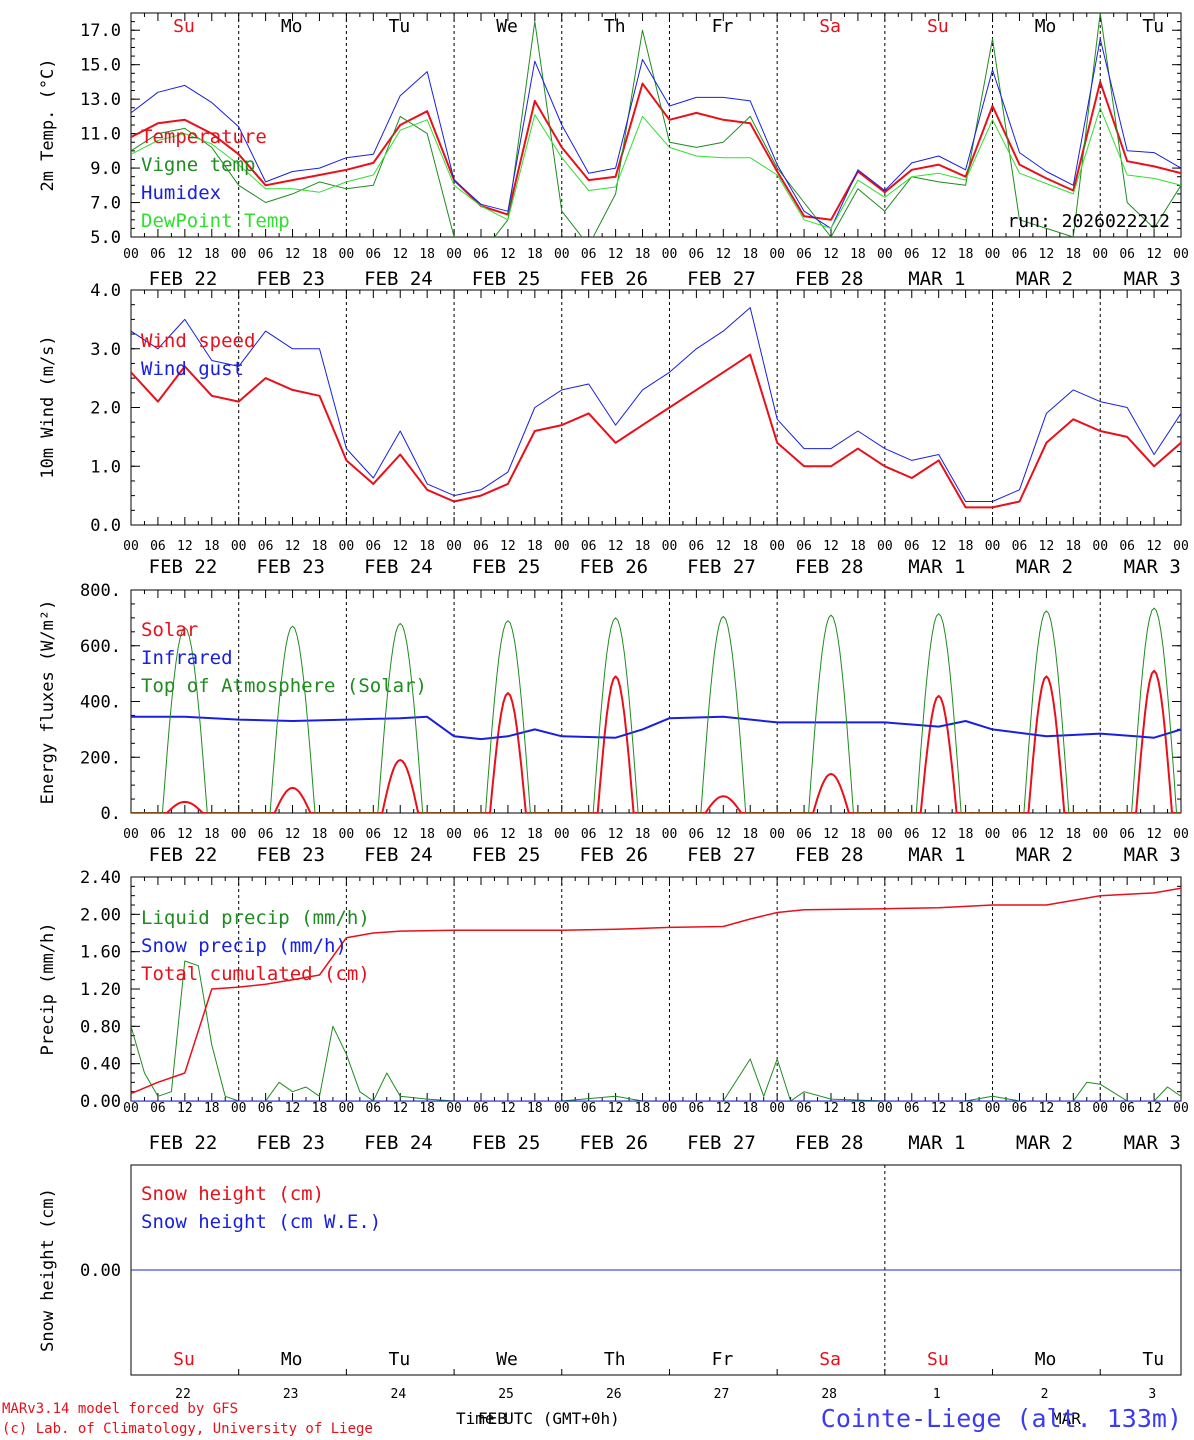 This screenshot has height=1440, width=1194. Describe the element at coordinates (100, 100) in the screenshot. I see `y-tick-label: 13.0` at that location.